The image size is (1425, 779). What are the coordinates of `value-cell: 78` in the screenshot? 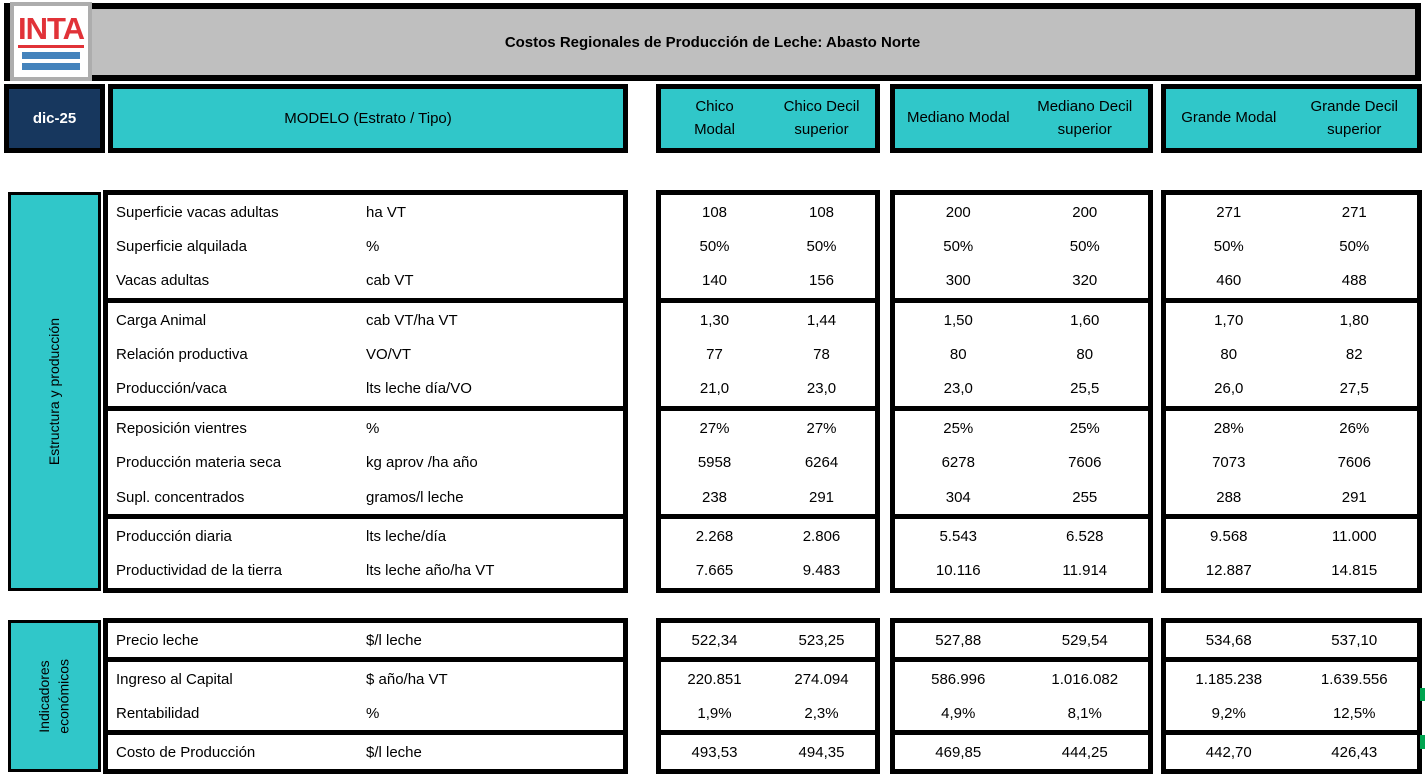 It's located at (821, 355).